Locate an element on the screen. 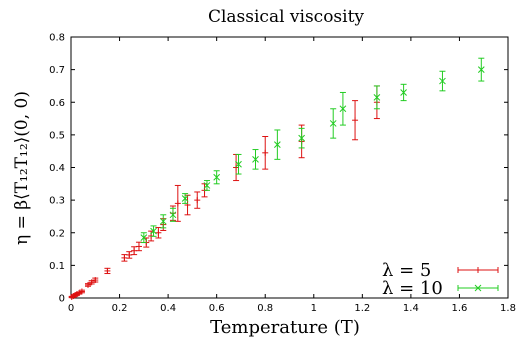 The image size is (517, 345). y-tick-label: 0.7 is located at coordinates (57, 70).